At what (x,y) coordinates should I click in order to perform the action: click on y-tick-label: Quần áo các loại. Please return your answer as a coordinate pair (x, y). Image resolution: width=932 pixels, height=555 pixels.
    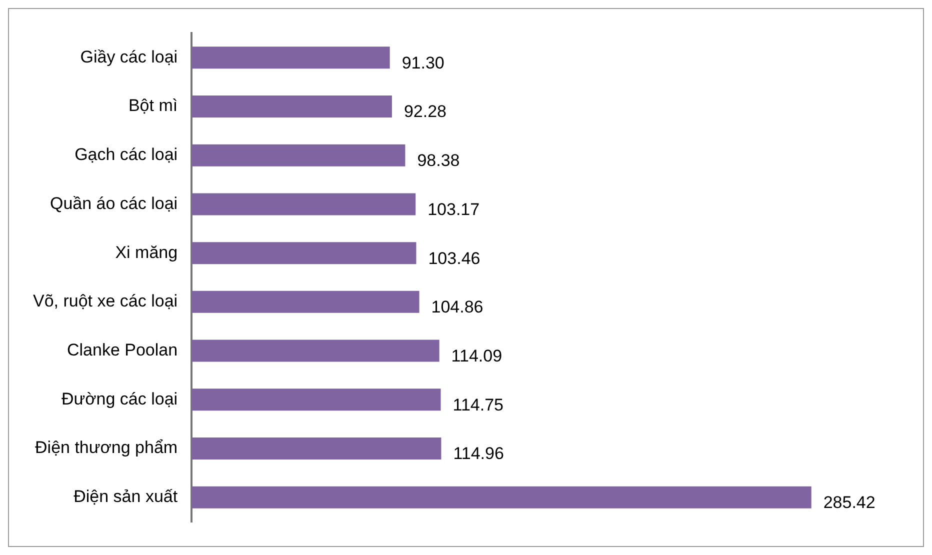
    Looking at the image, I should click on (114, 203).